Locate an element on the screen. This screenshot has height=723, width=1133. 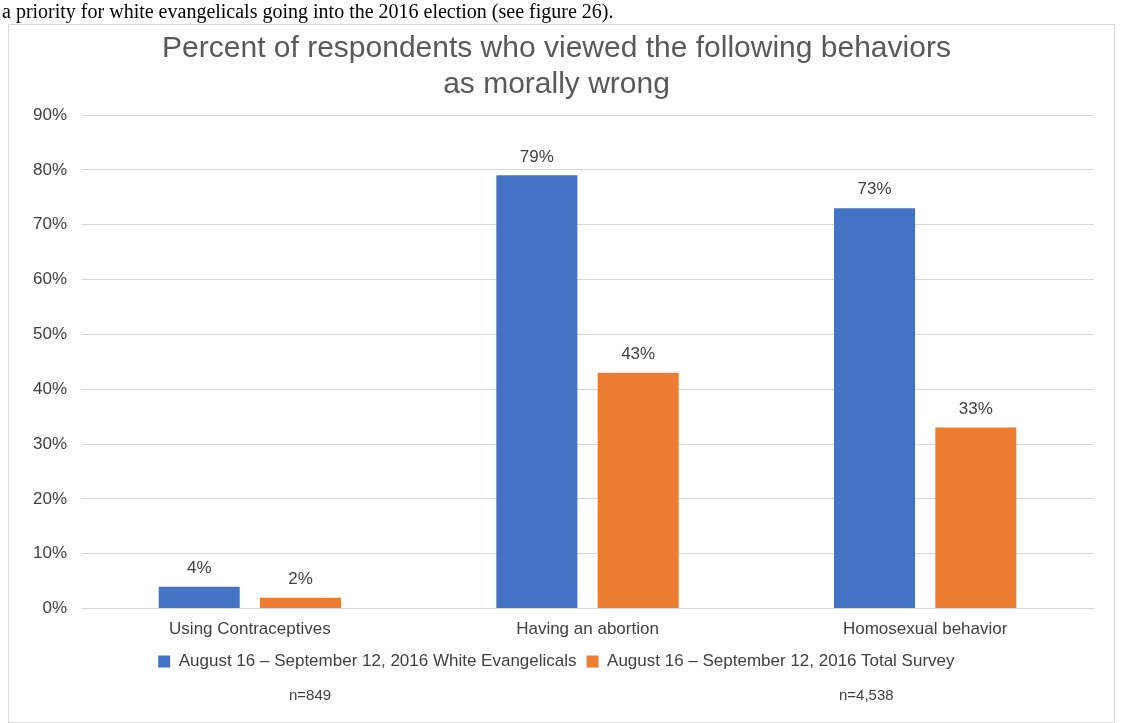
text: n=4,538 is located at coordinates (866, 694).